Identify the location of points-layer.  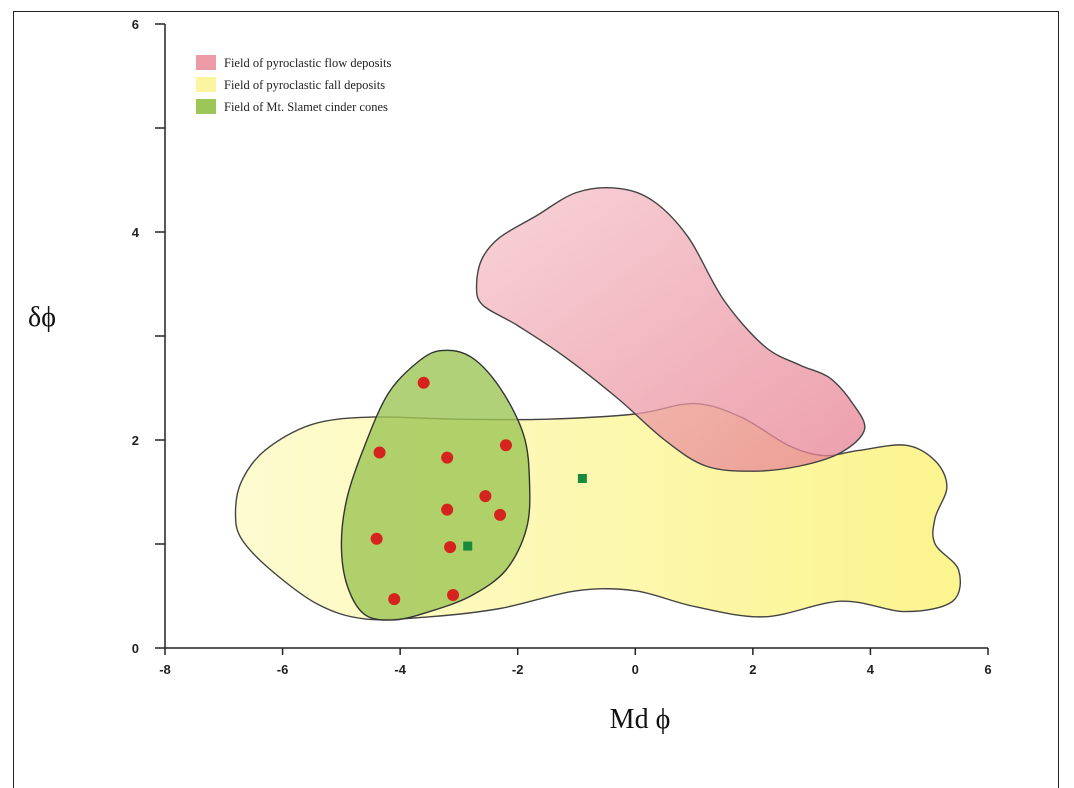
(478, 491).